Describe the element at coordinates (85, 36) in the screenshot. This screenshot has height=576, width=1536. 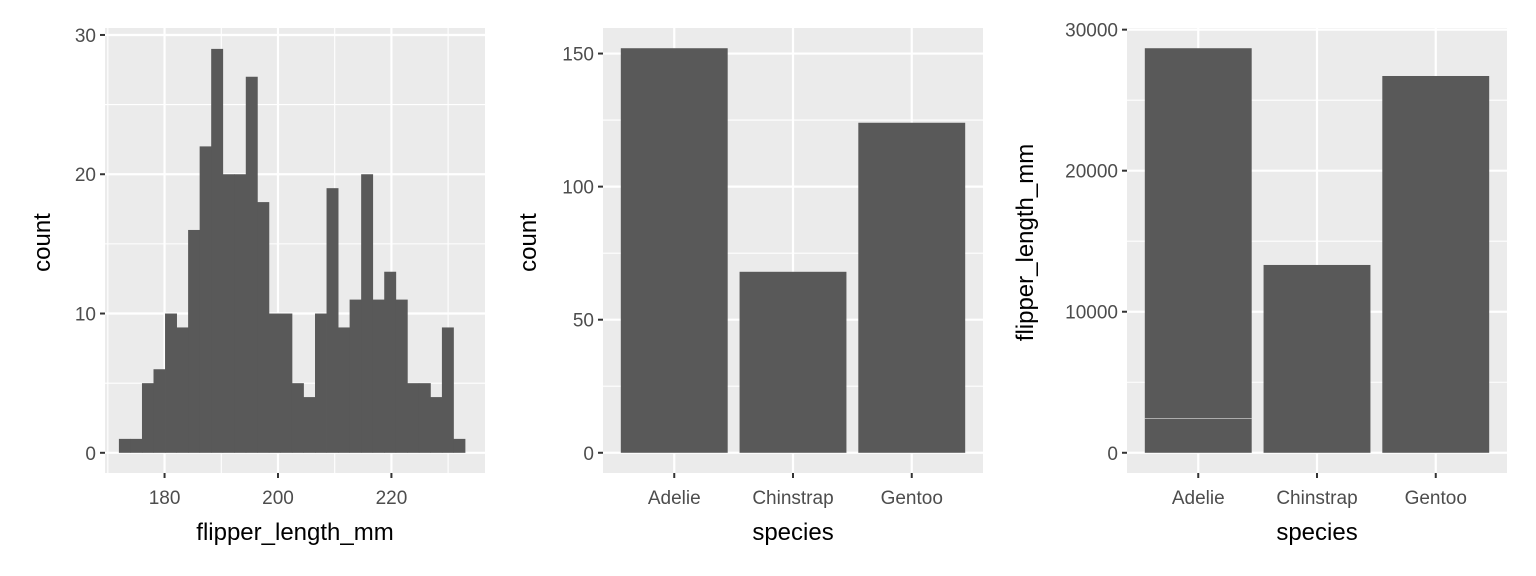
I see `y-tick-label: 30` at that location.